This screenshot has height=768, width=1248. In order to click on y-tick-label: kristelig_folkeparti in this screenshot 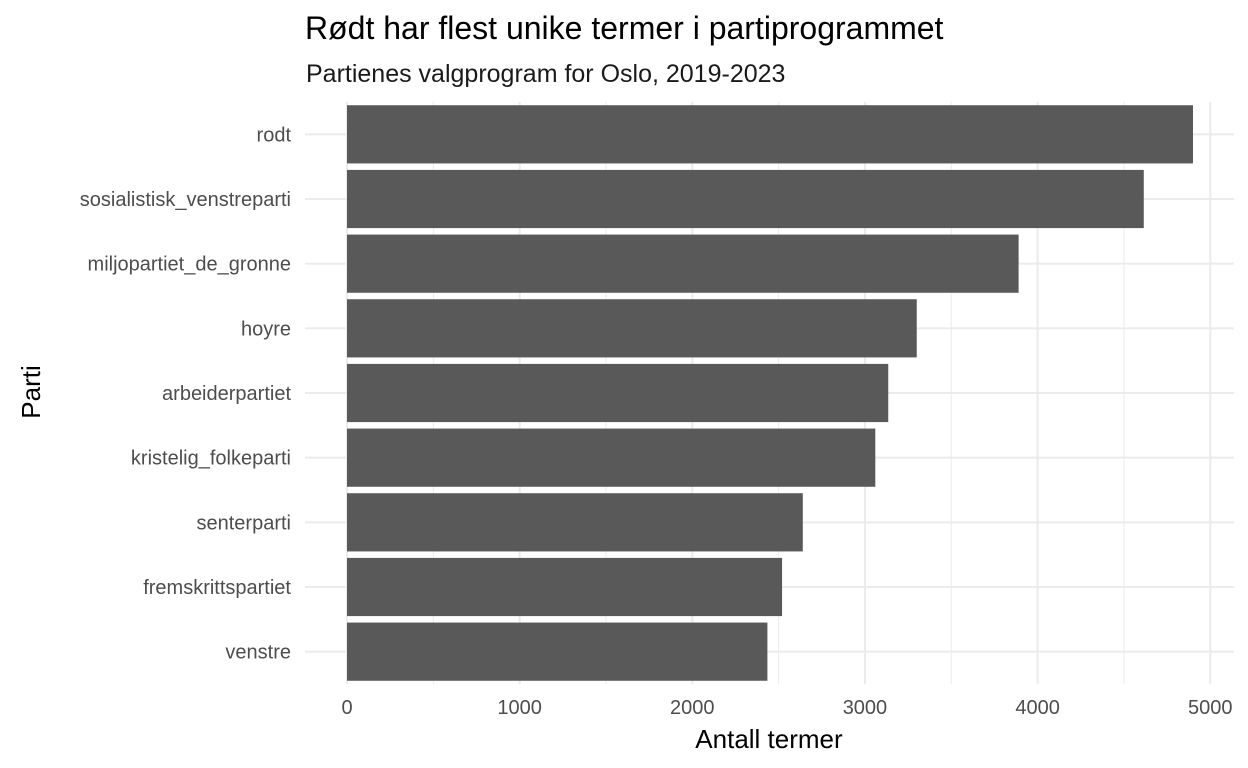, I will do `click(211, 459)`.